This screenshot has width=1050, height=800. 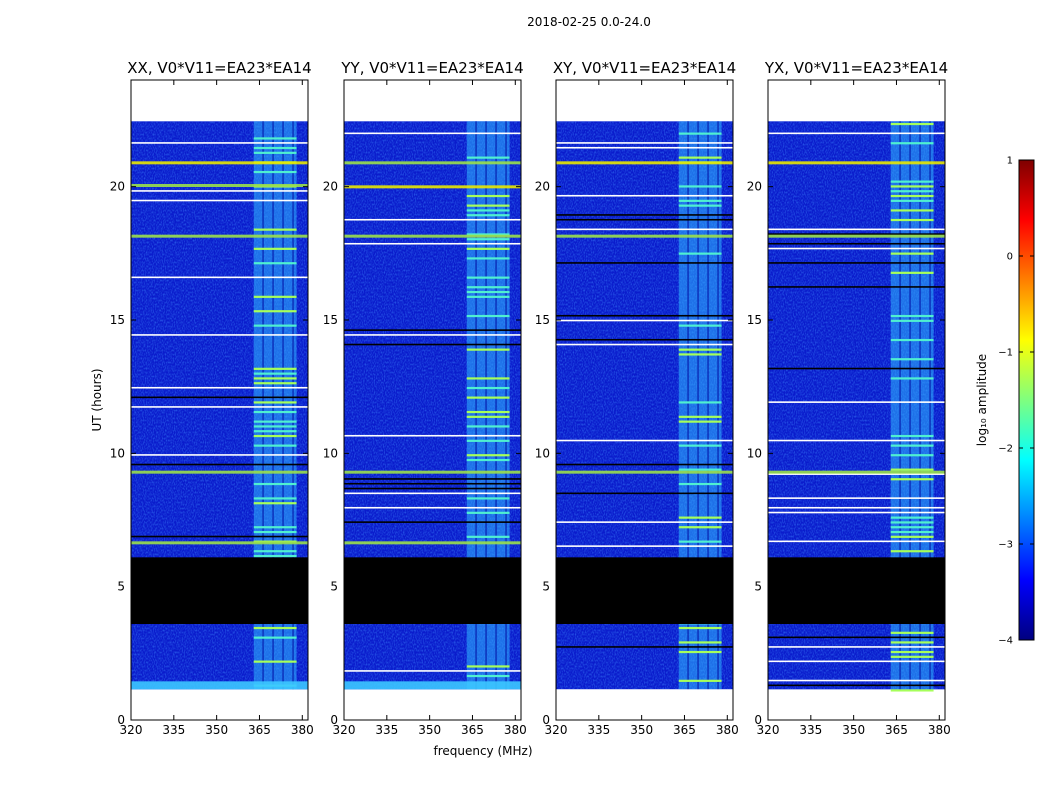 What do you see at coordinates (1026, 400) in the screenshot?
I see `colorbar-gradient` at bounding box center [1026, 400].